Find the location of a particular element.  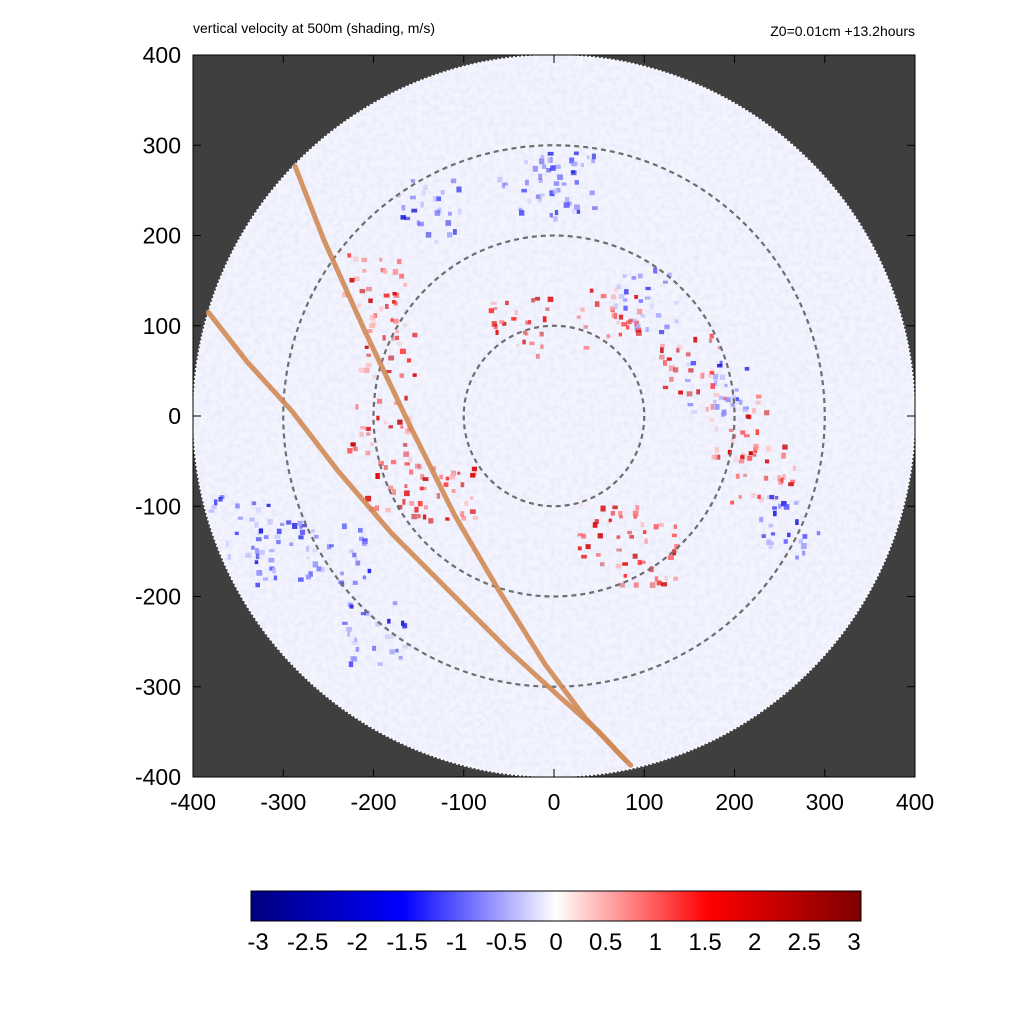

y-tick-label: 200 is located at coordinates (162, 236).